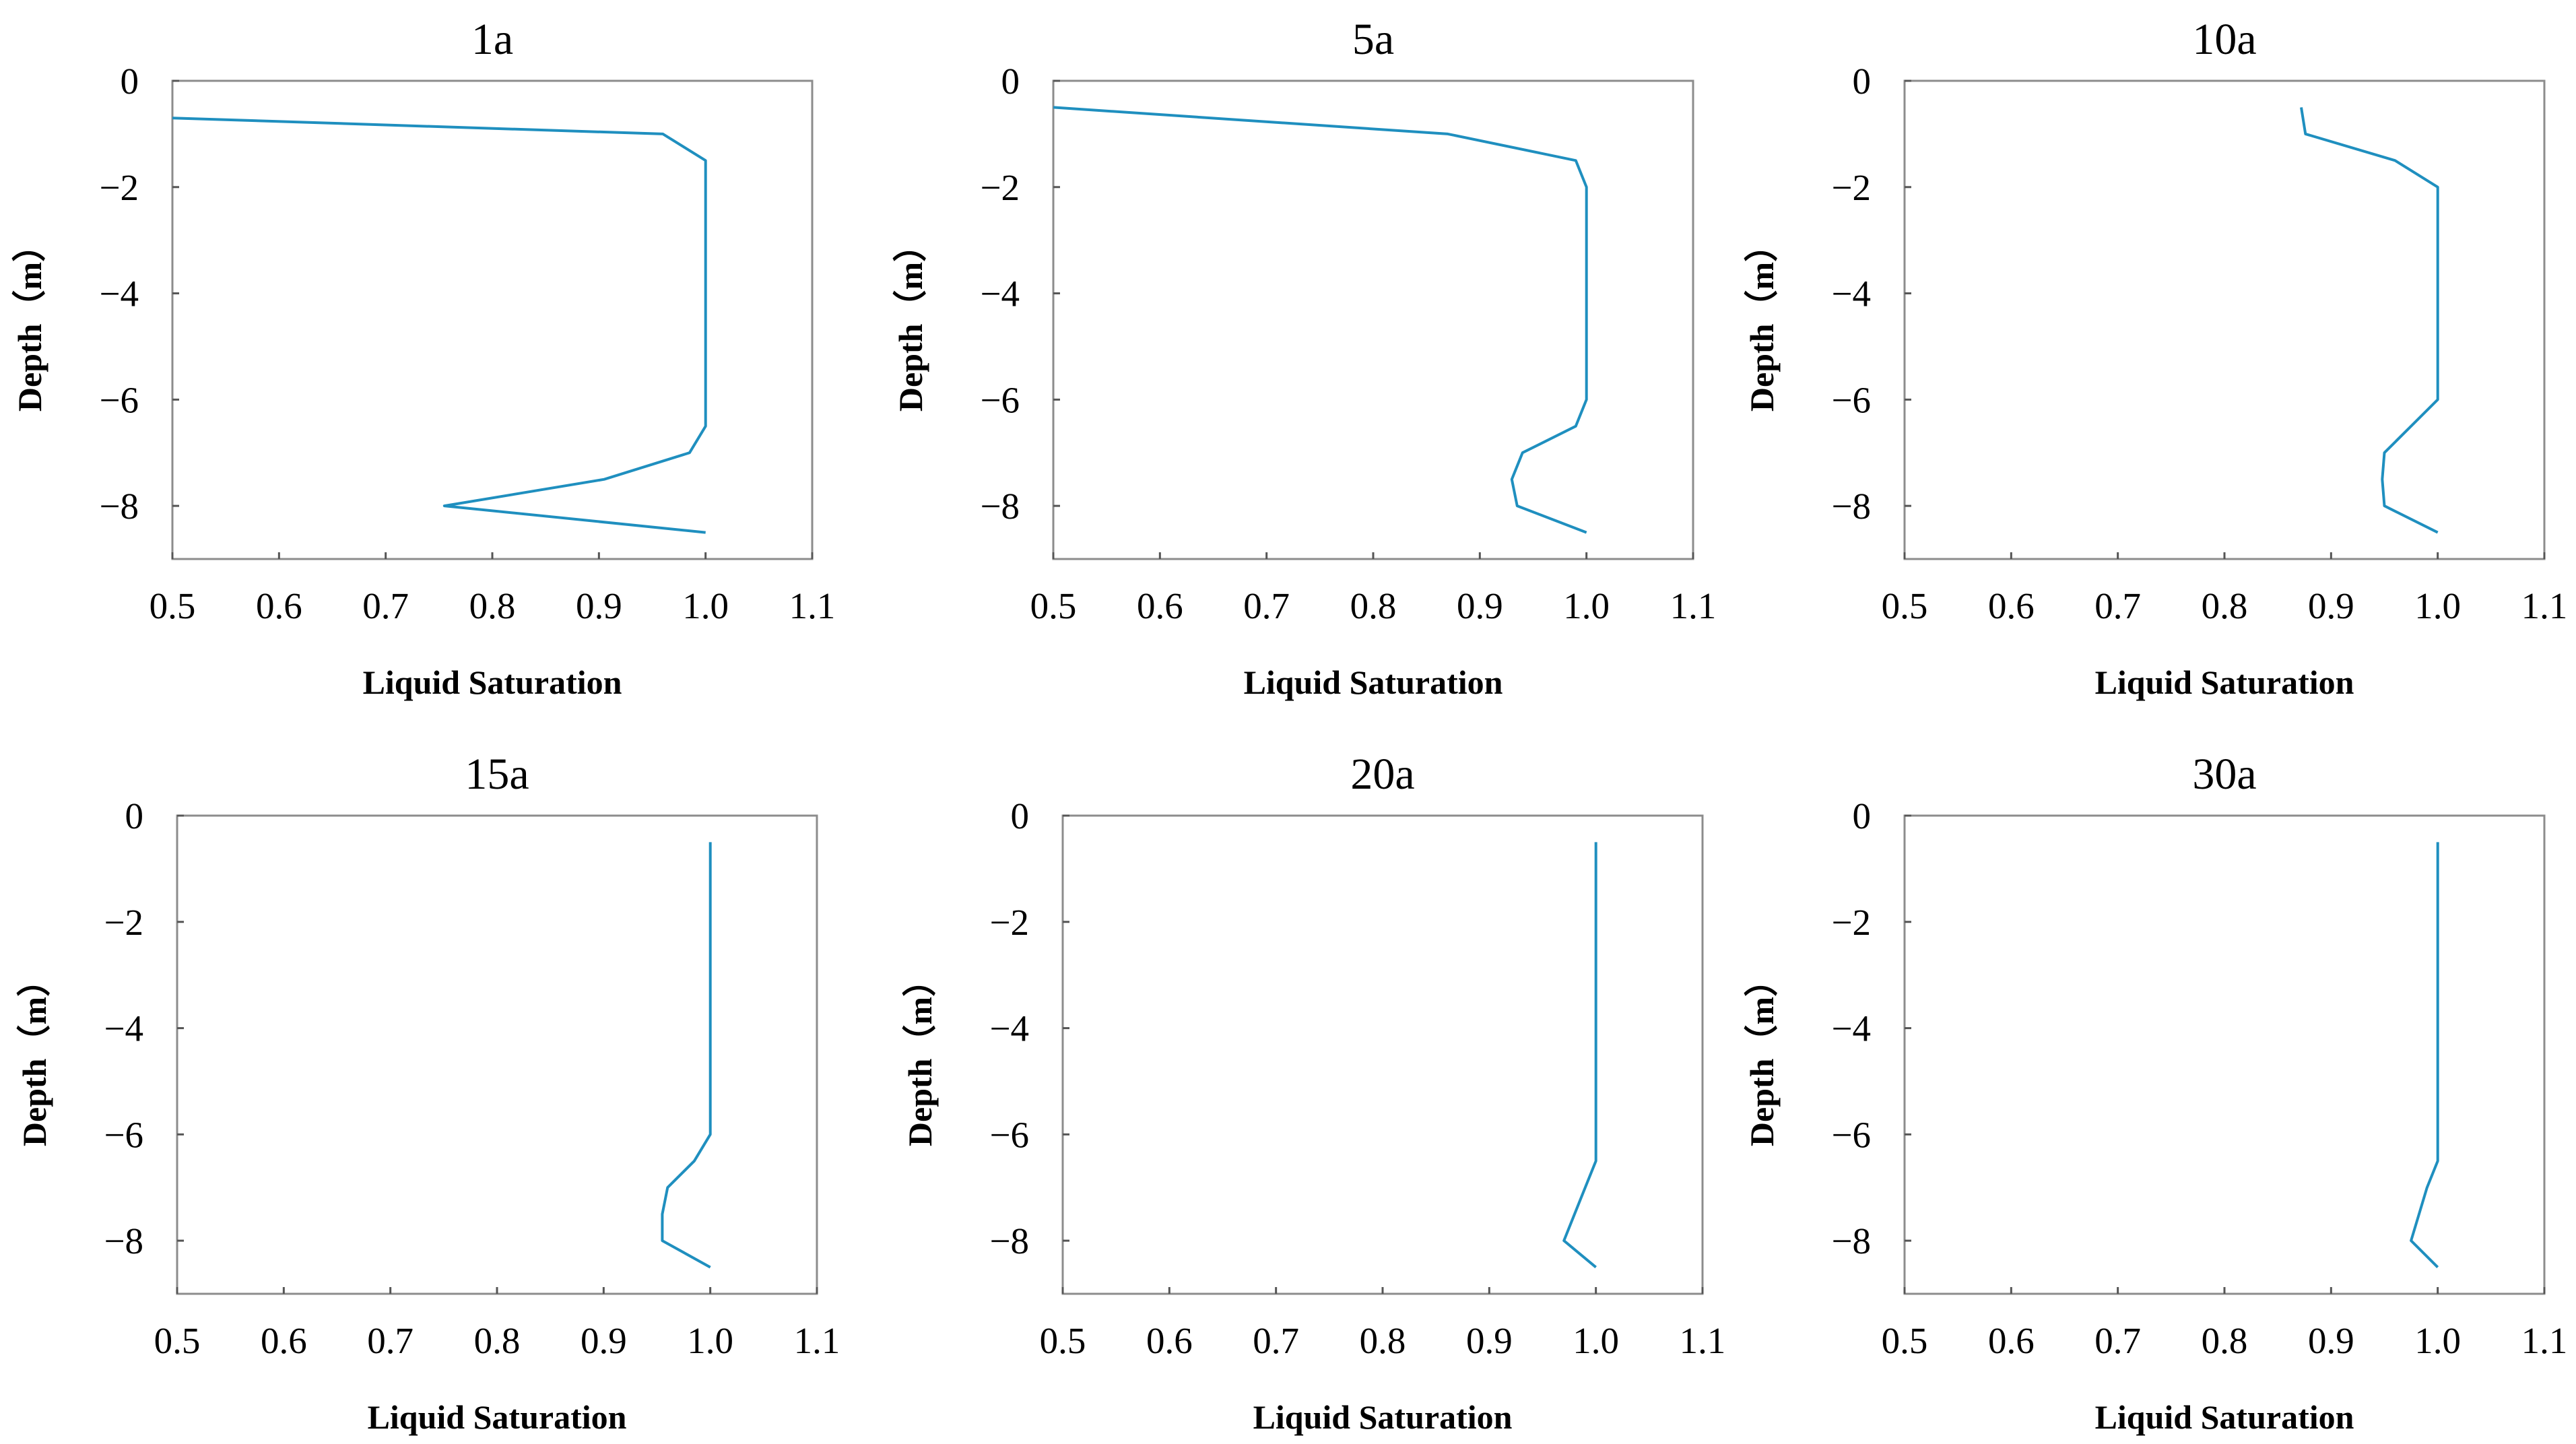 Image resolution: width=2576 pixels, height=1444 pixels. I want to click on panel-title: 20a, so click(1382, 774).